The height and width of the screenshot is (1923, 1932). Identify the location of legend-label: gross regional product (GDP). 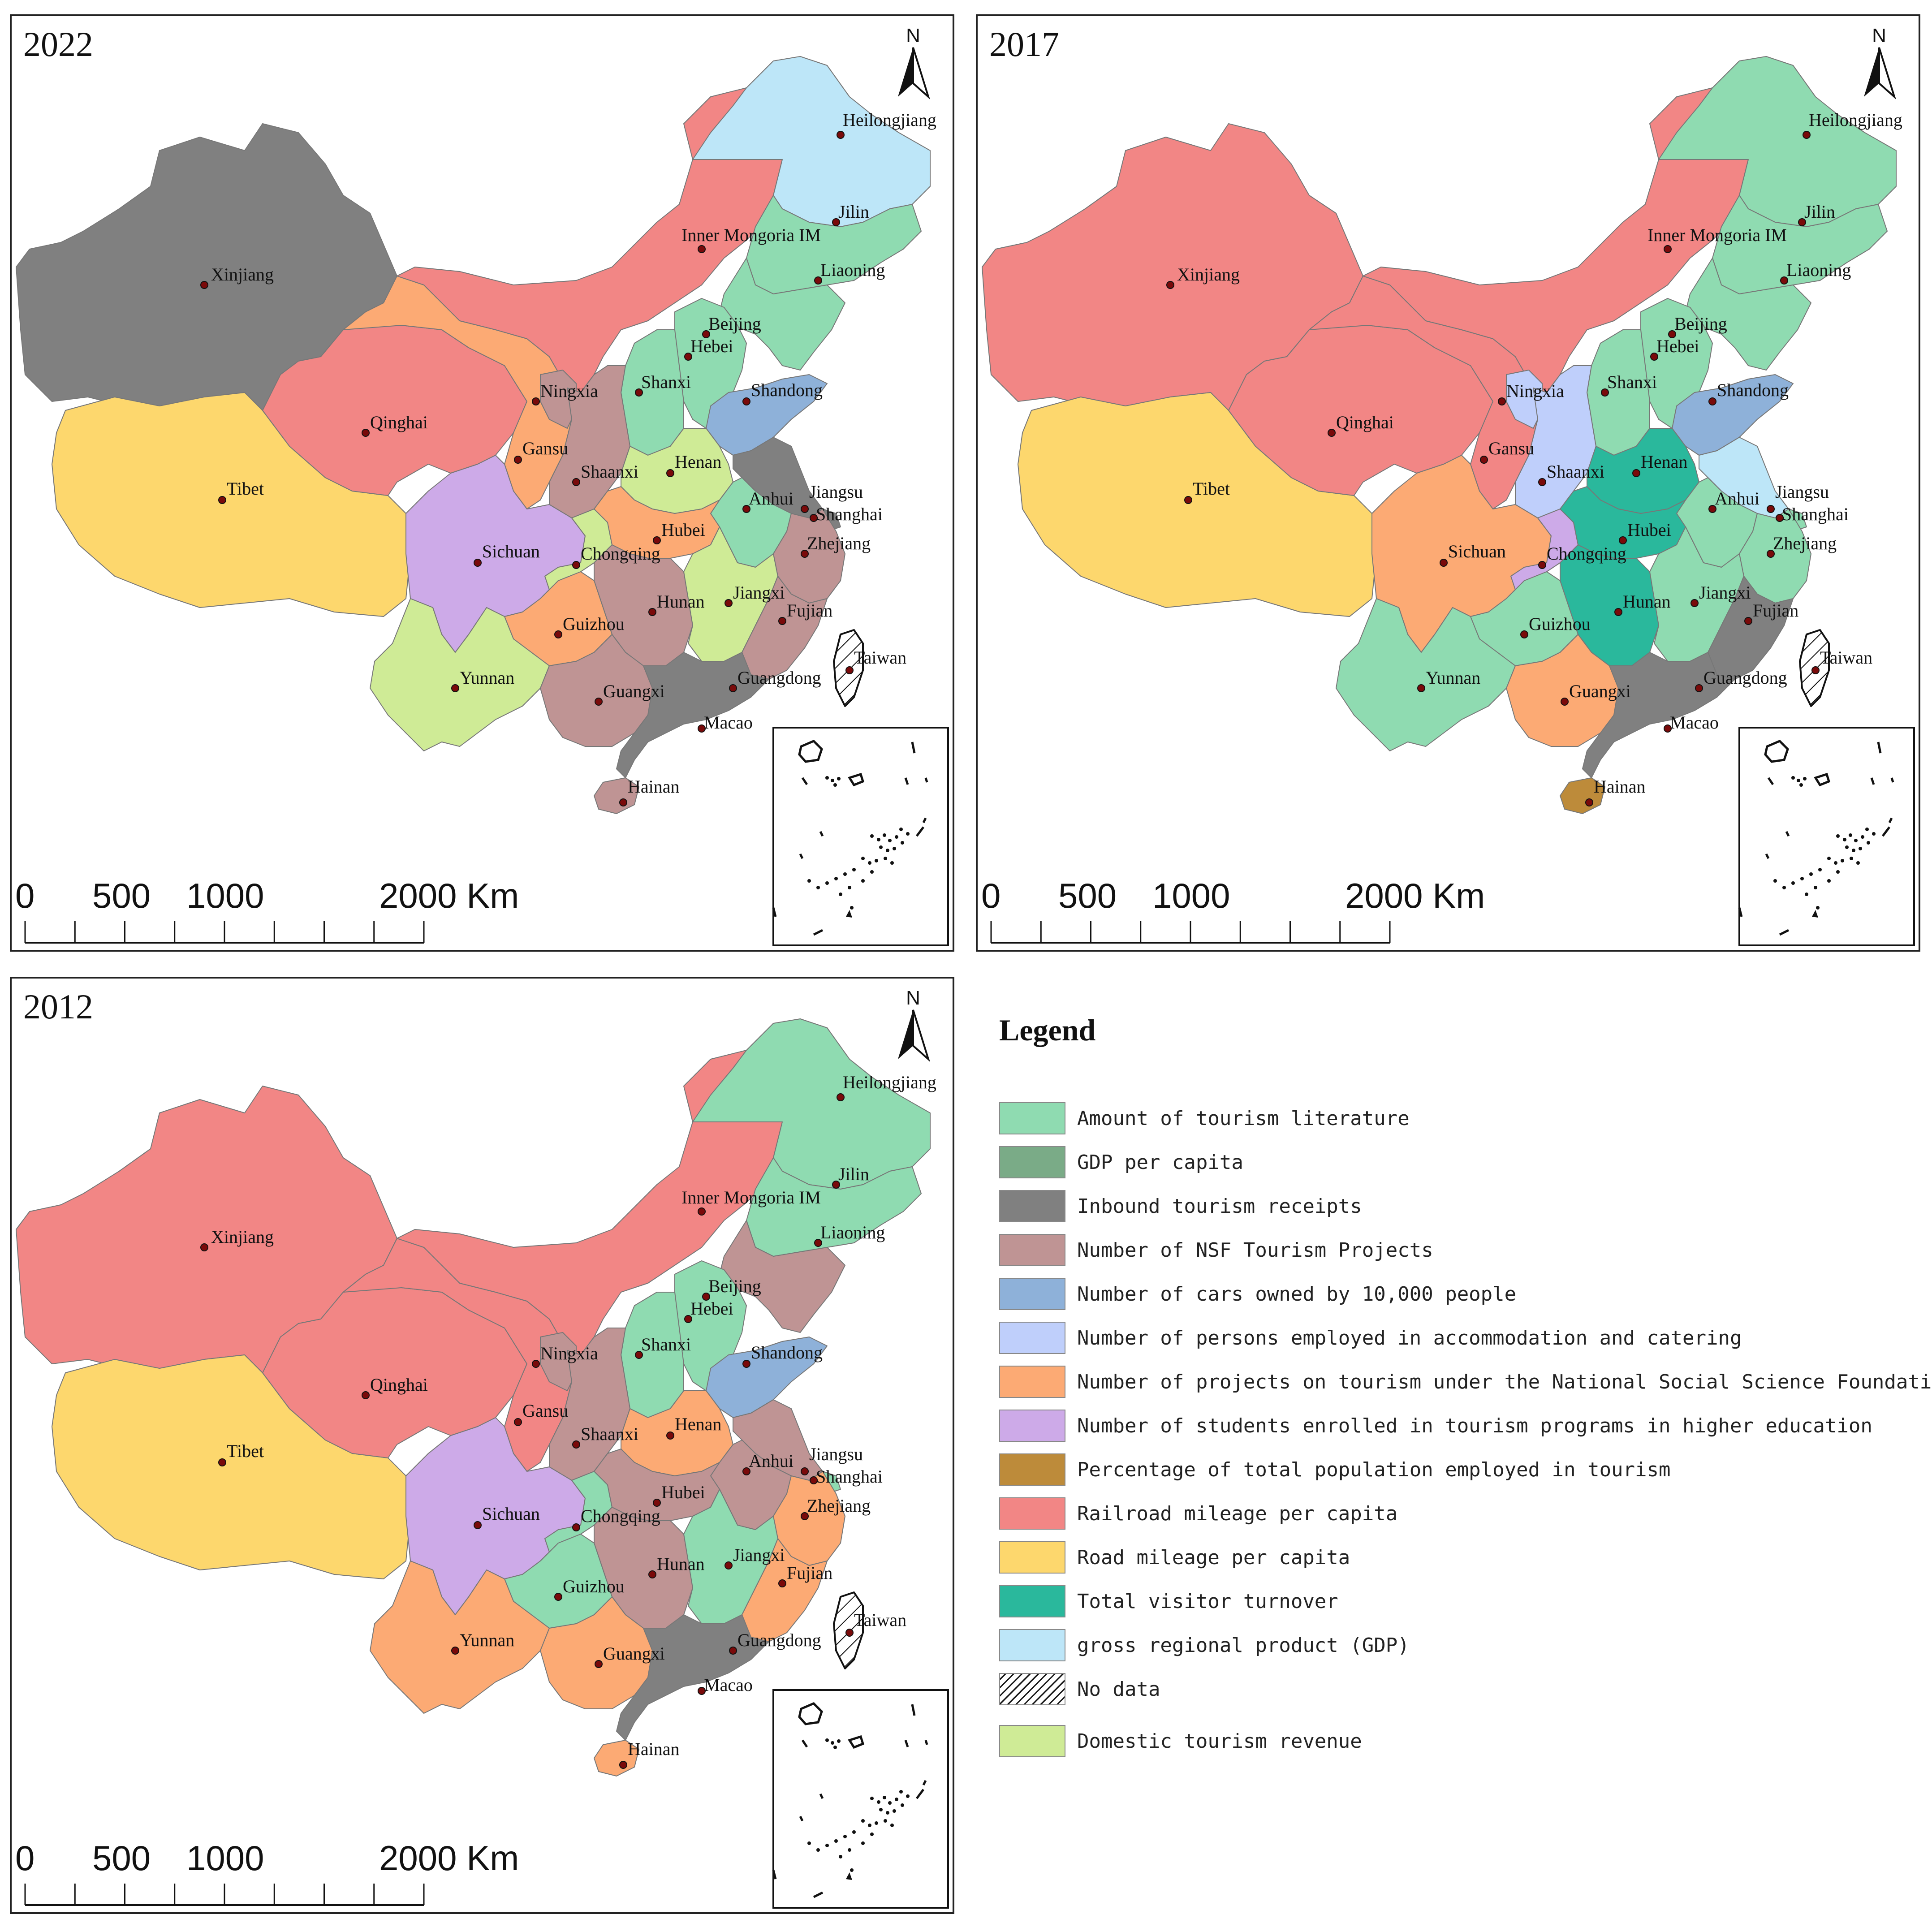
(1243, 1646).